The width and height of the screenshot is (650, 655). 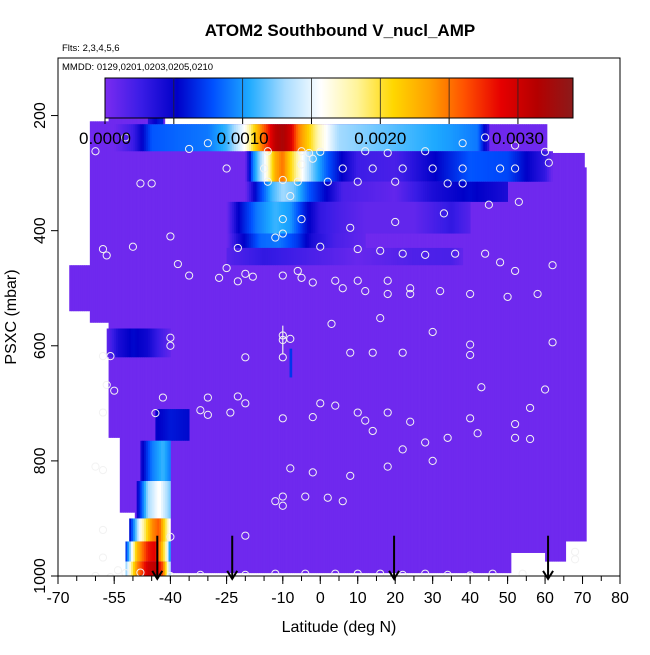 What do you see at coordinates (45, 348) in the screenshot?
I see `y-axis: 200 400 600 800 1000` at bounding box center [45, 348].